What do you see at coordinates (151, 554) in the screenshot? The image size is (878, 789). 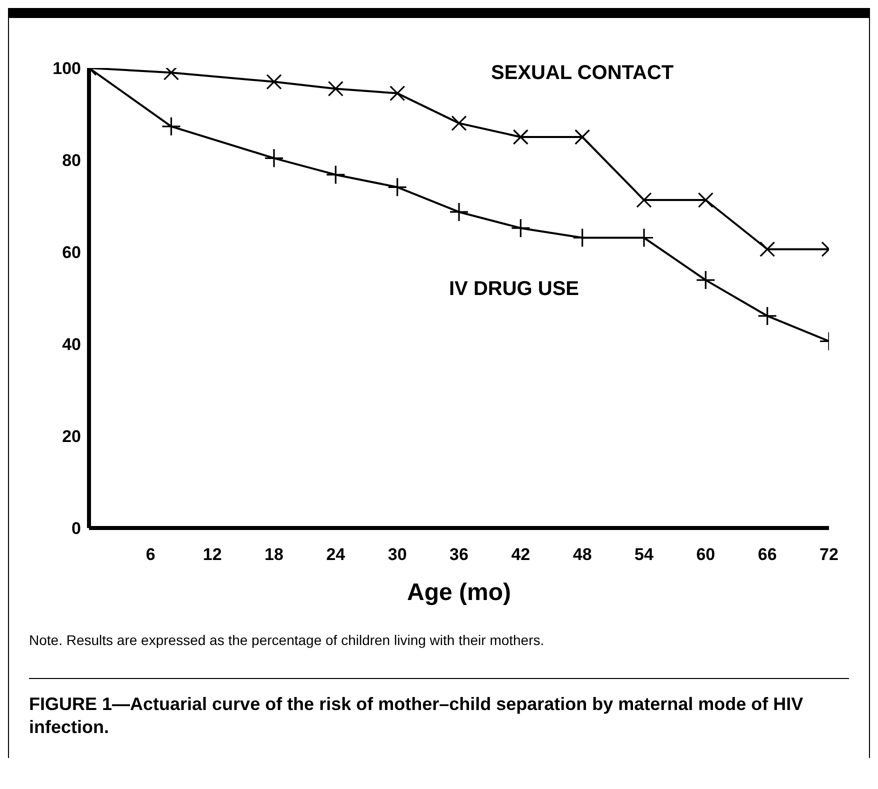 I see `x-tick-label: 6` at bounding box center [151, 554].